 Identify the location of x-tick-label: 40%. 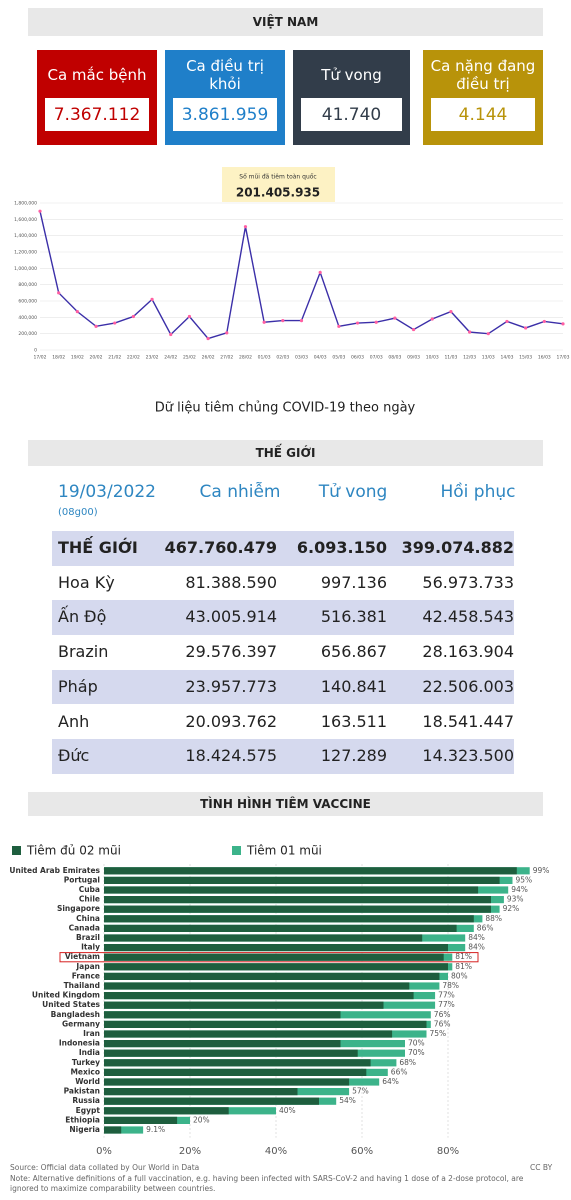
(276, 1151).